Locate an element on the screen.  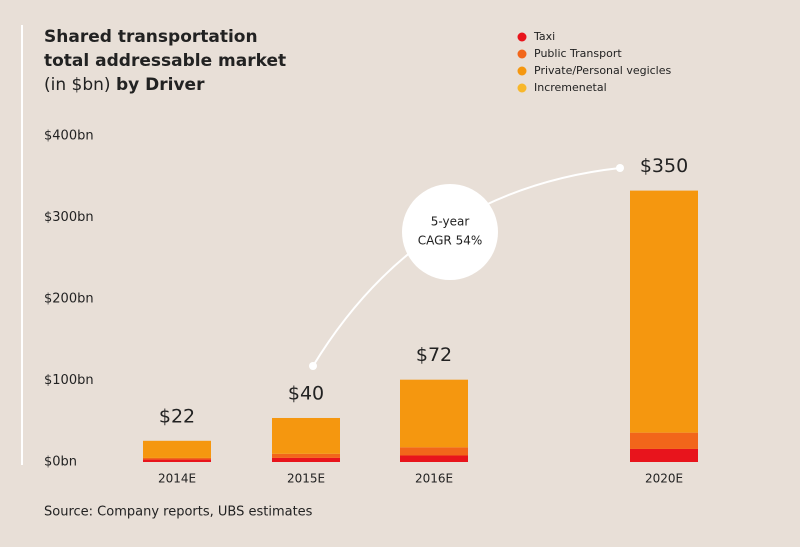
legend-label: Incremenetal is located at coordinates (570, 87).